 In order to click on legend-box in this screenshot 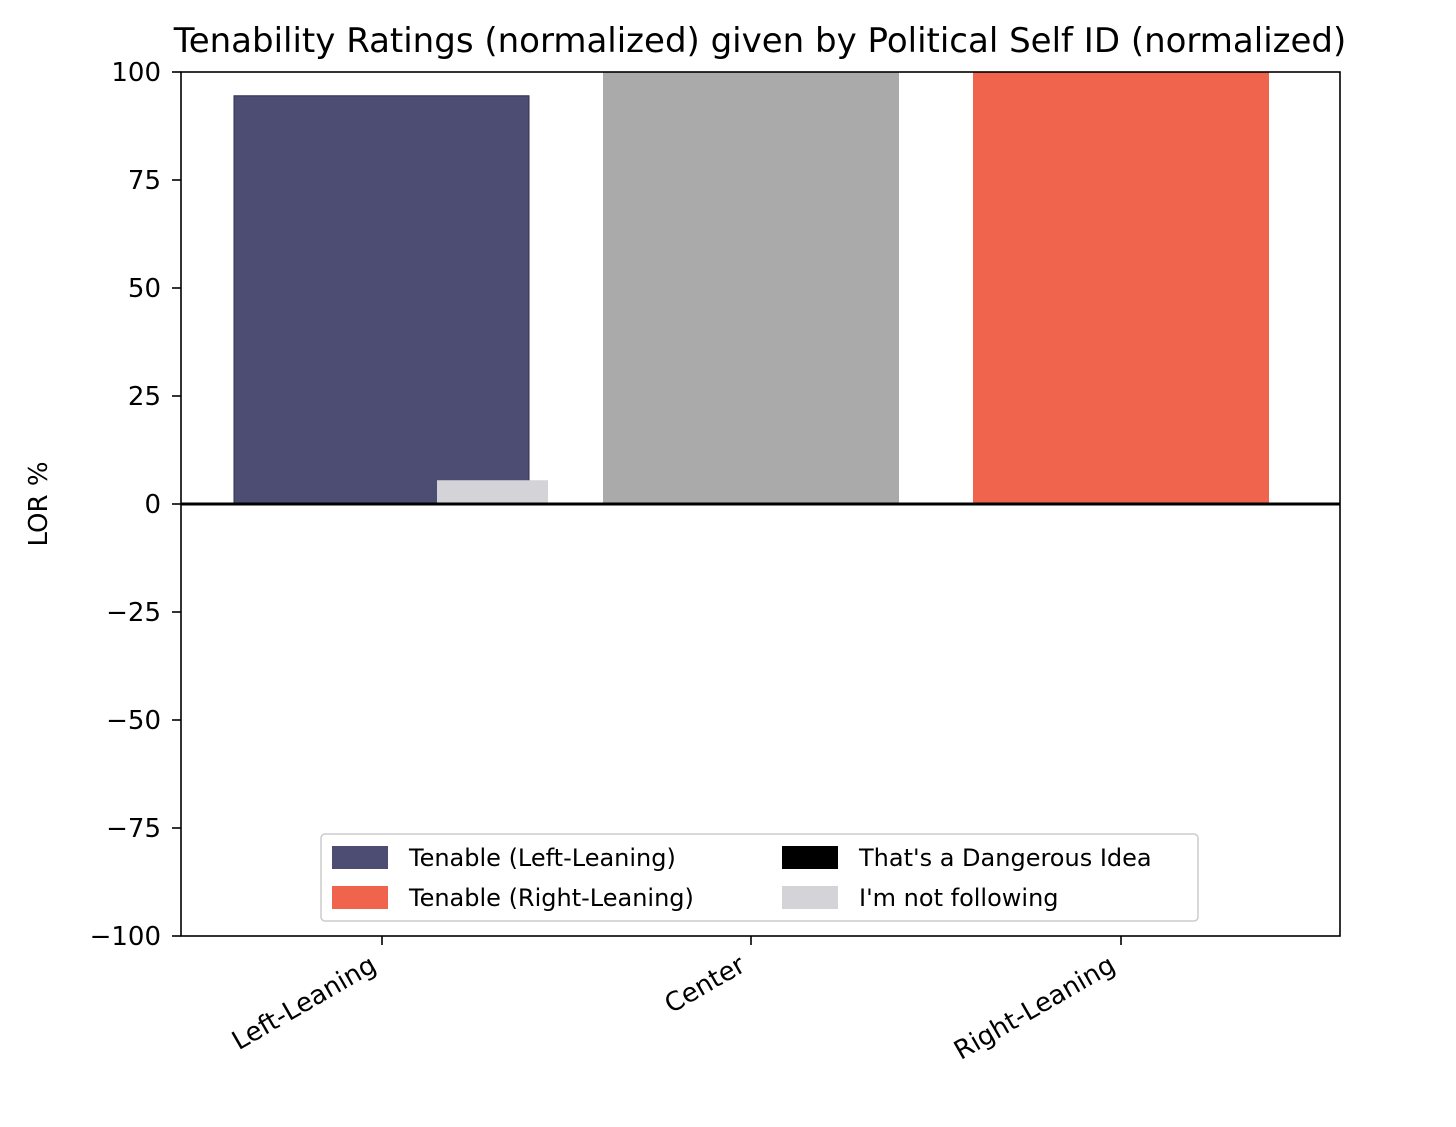, I will do `click(759, 877)`.